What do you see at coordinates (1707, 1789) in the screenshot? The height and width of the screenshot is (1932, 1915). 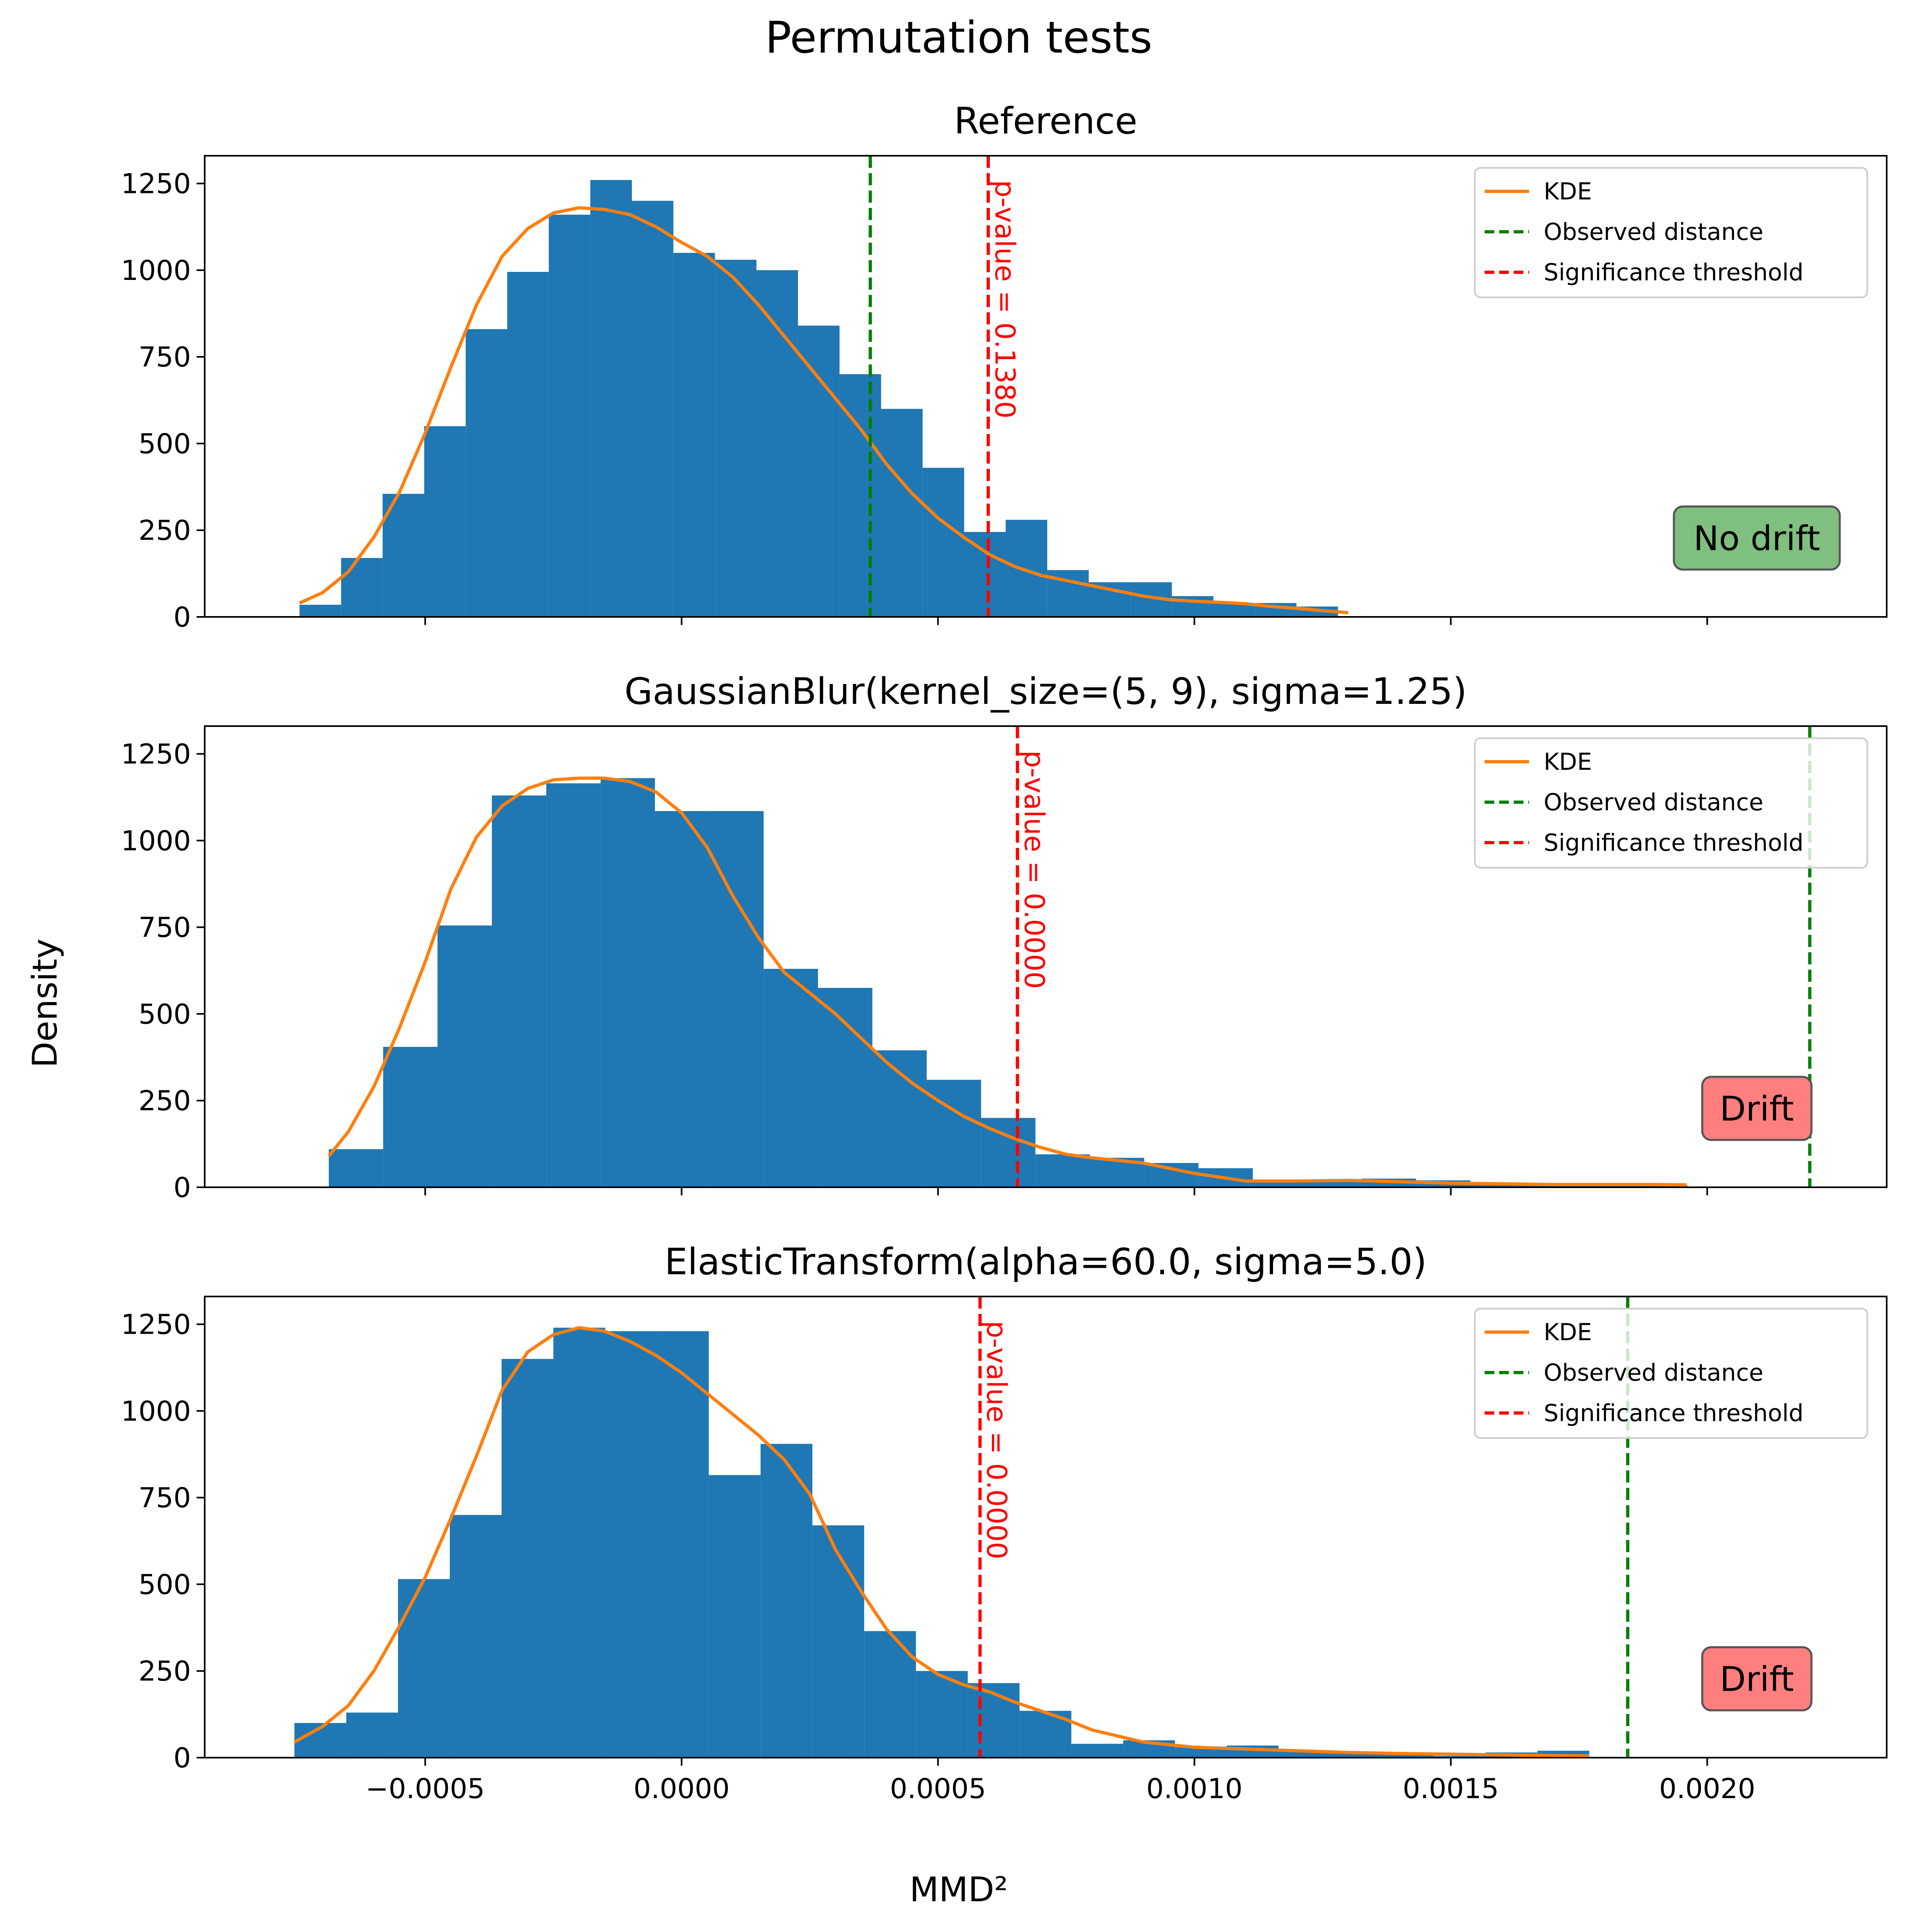 I see `x-tick-label: 0.0020` at bounding box center [1707, 1789].